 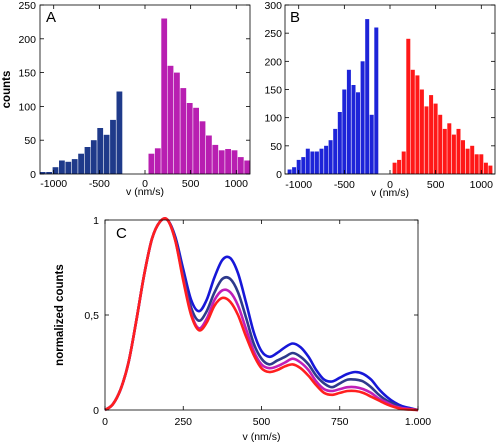 I want to click on x-axis-label: v (nm/s), so click(x=390, y=193).